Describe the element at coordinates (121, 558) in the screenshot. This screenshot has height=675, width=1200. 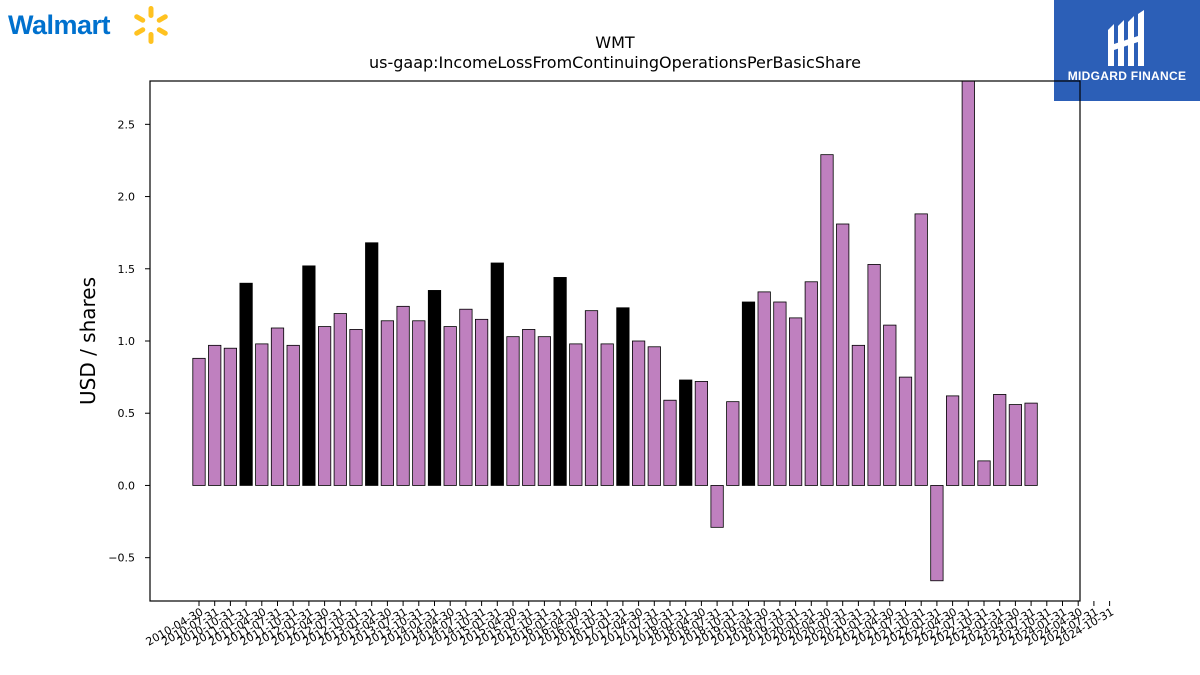
I see `y-tick-label: −0.5` at that location.